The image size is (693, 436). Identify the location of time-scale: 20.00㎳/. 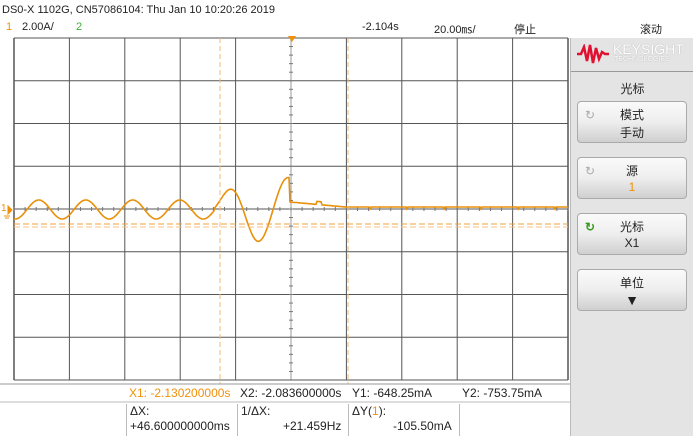
(455, 30).